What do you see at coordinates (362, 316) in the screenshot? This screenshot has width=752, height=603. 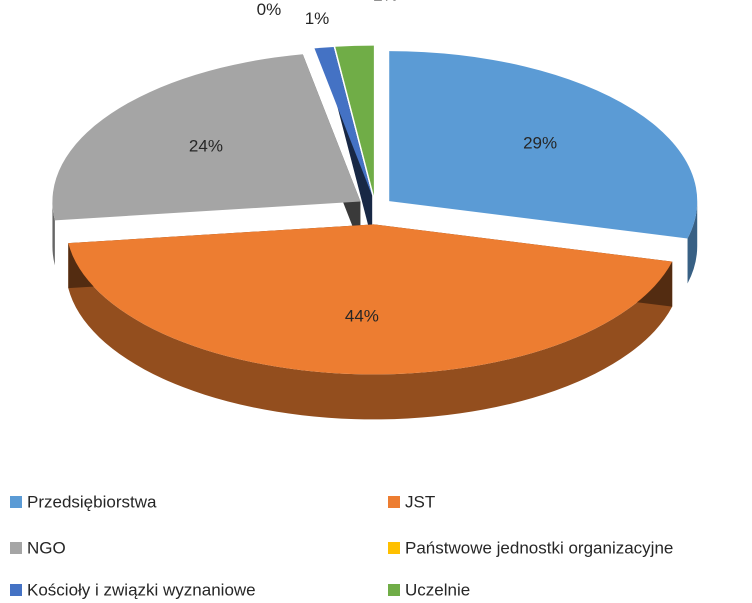 I see `data-label: 44%` at bounding box center [362, 316].